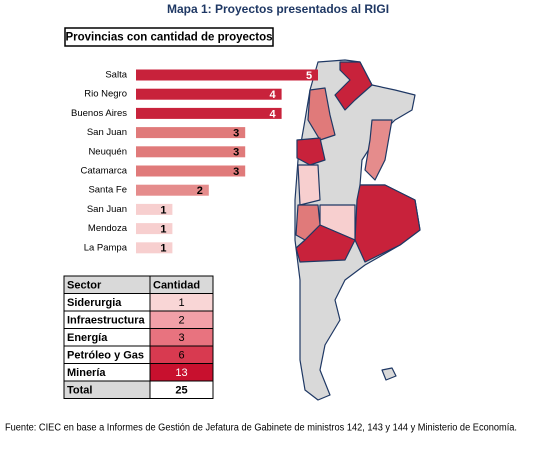 The height and width of the screenshot is (449, 555). I want to click on table-text: Energía, so click(87, 338).